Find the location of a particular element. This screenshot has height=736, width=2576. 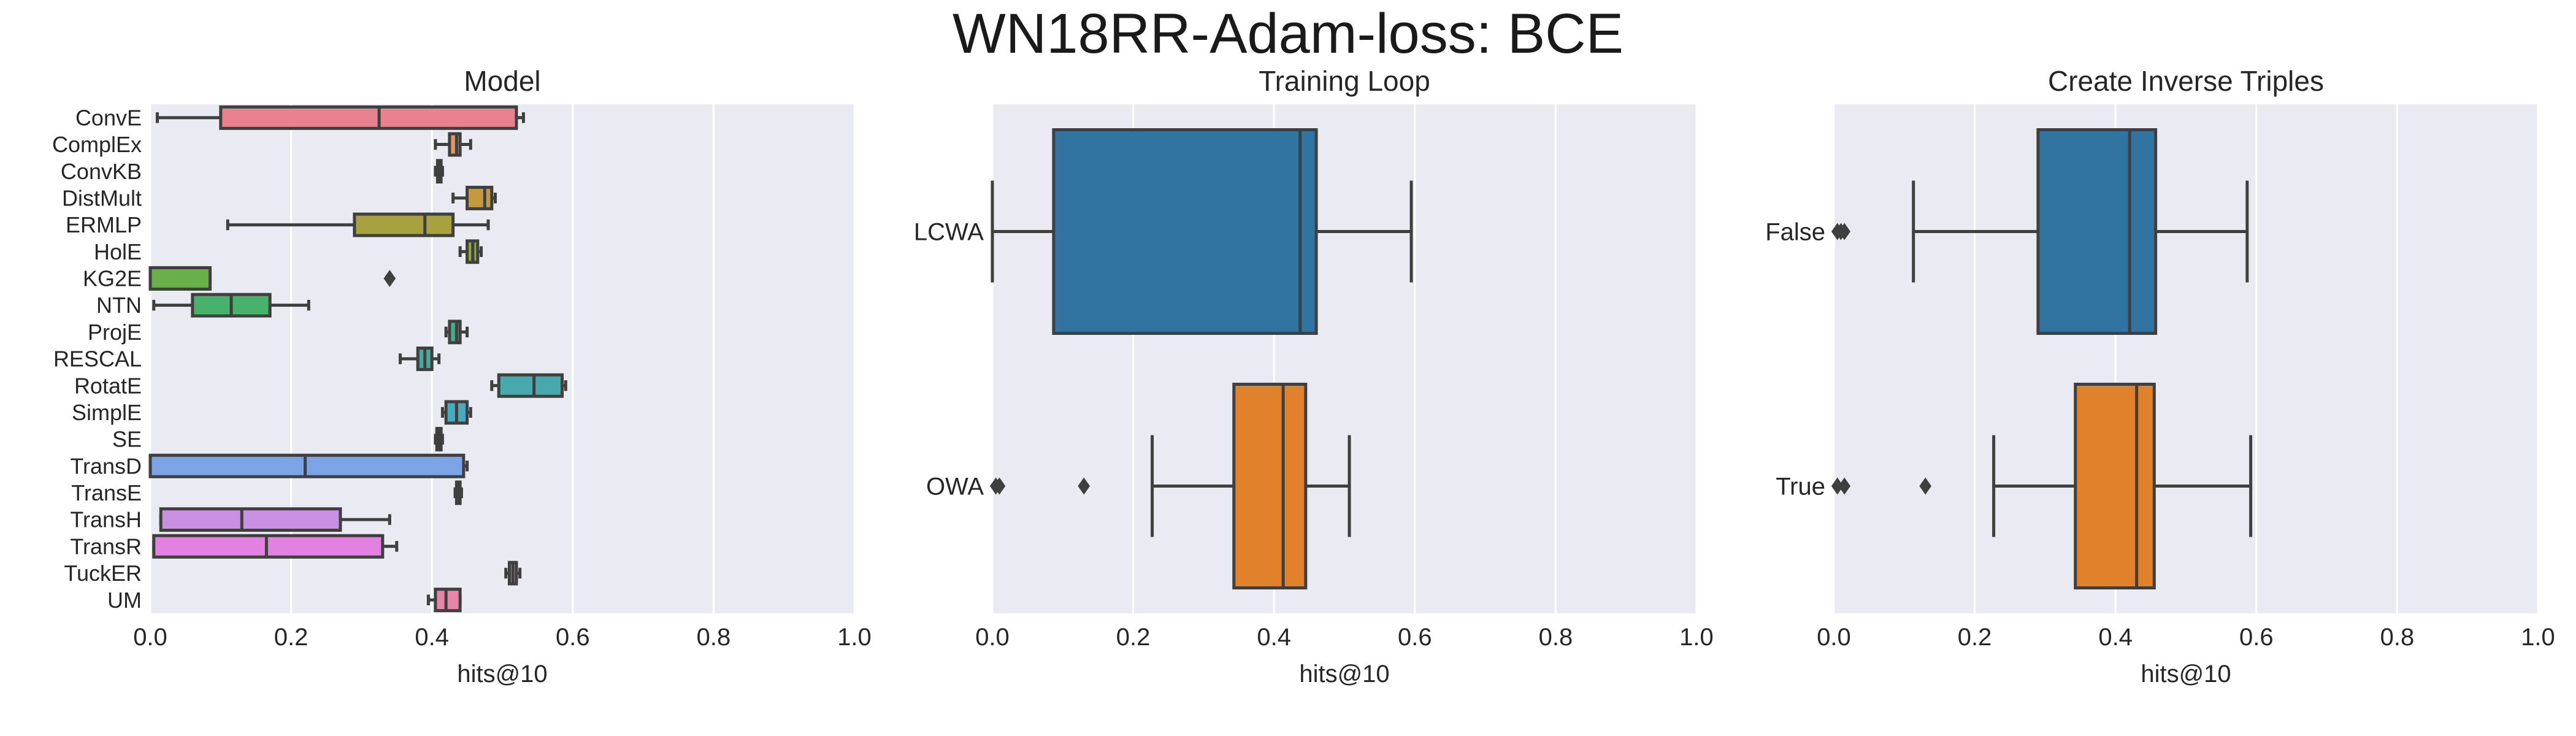

box-OWA is located at coordinates (1270, 486).